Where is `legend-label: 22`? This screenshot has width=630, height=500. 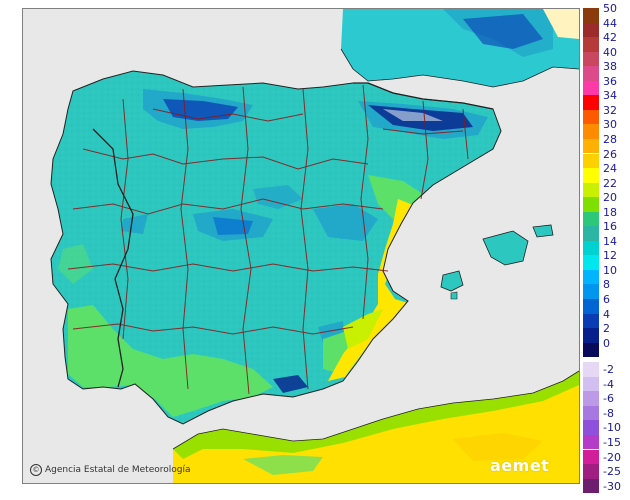
legend-label: 22 is located at coordinates (610, 183).